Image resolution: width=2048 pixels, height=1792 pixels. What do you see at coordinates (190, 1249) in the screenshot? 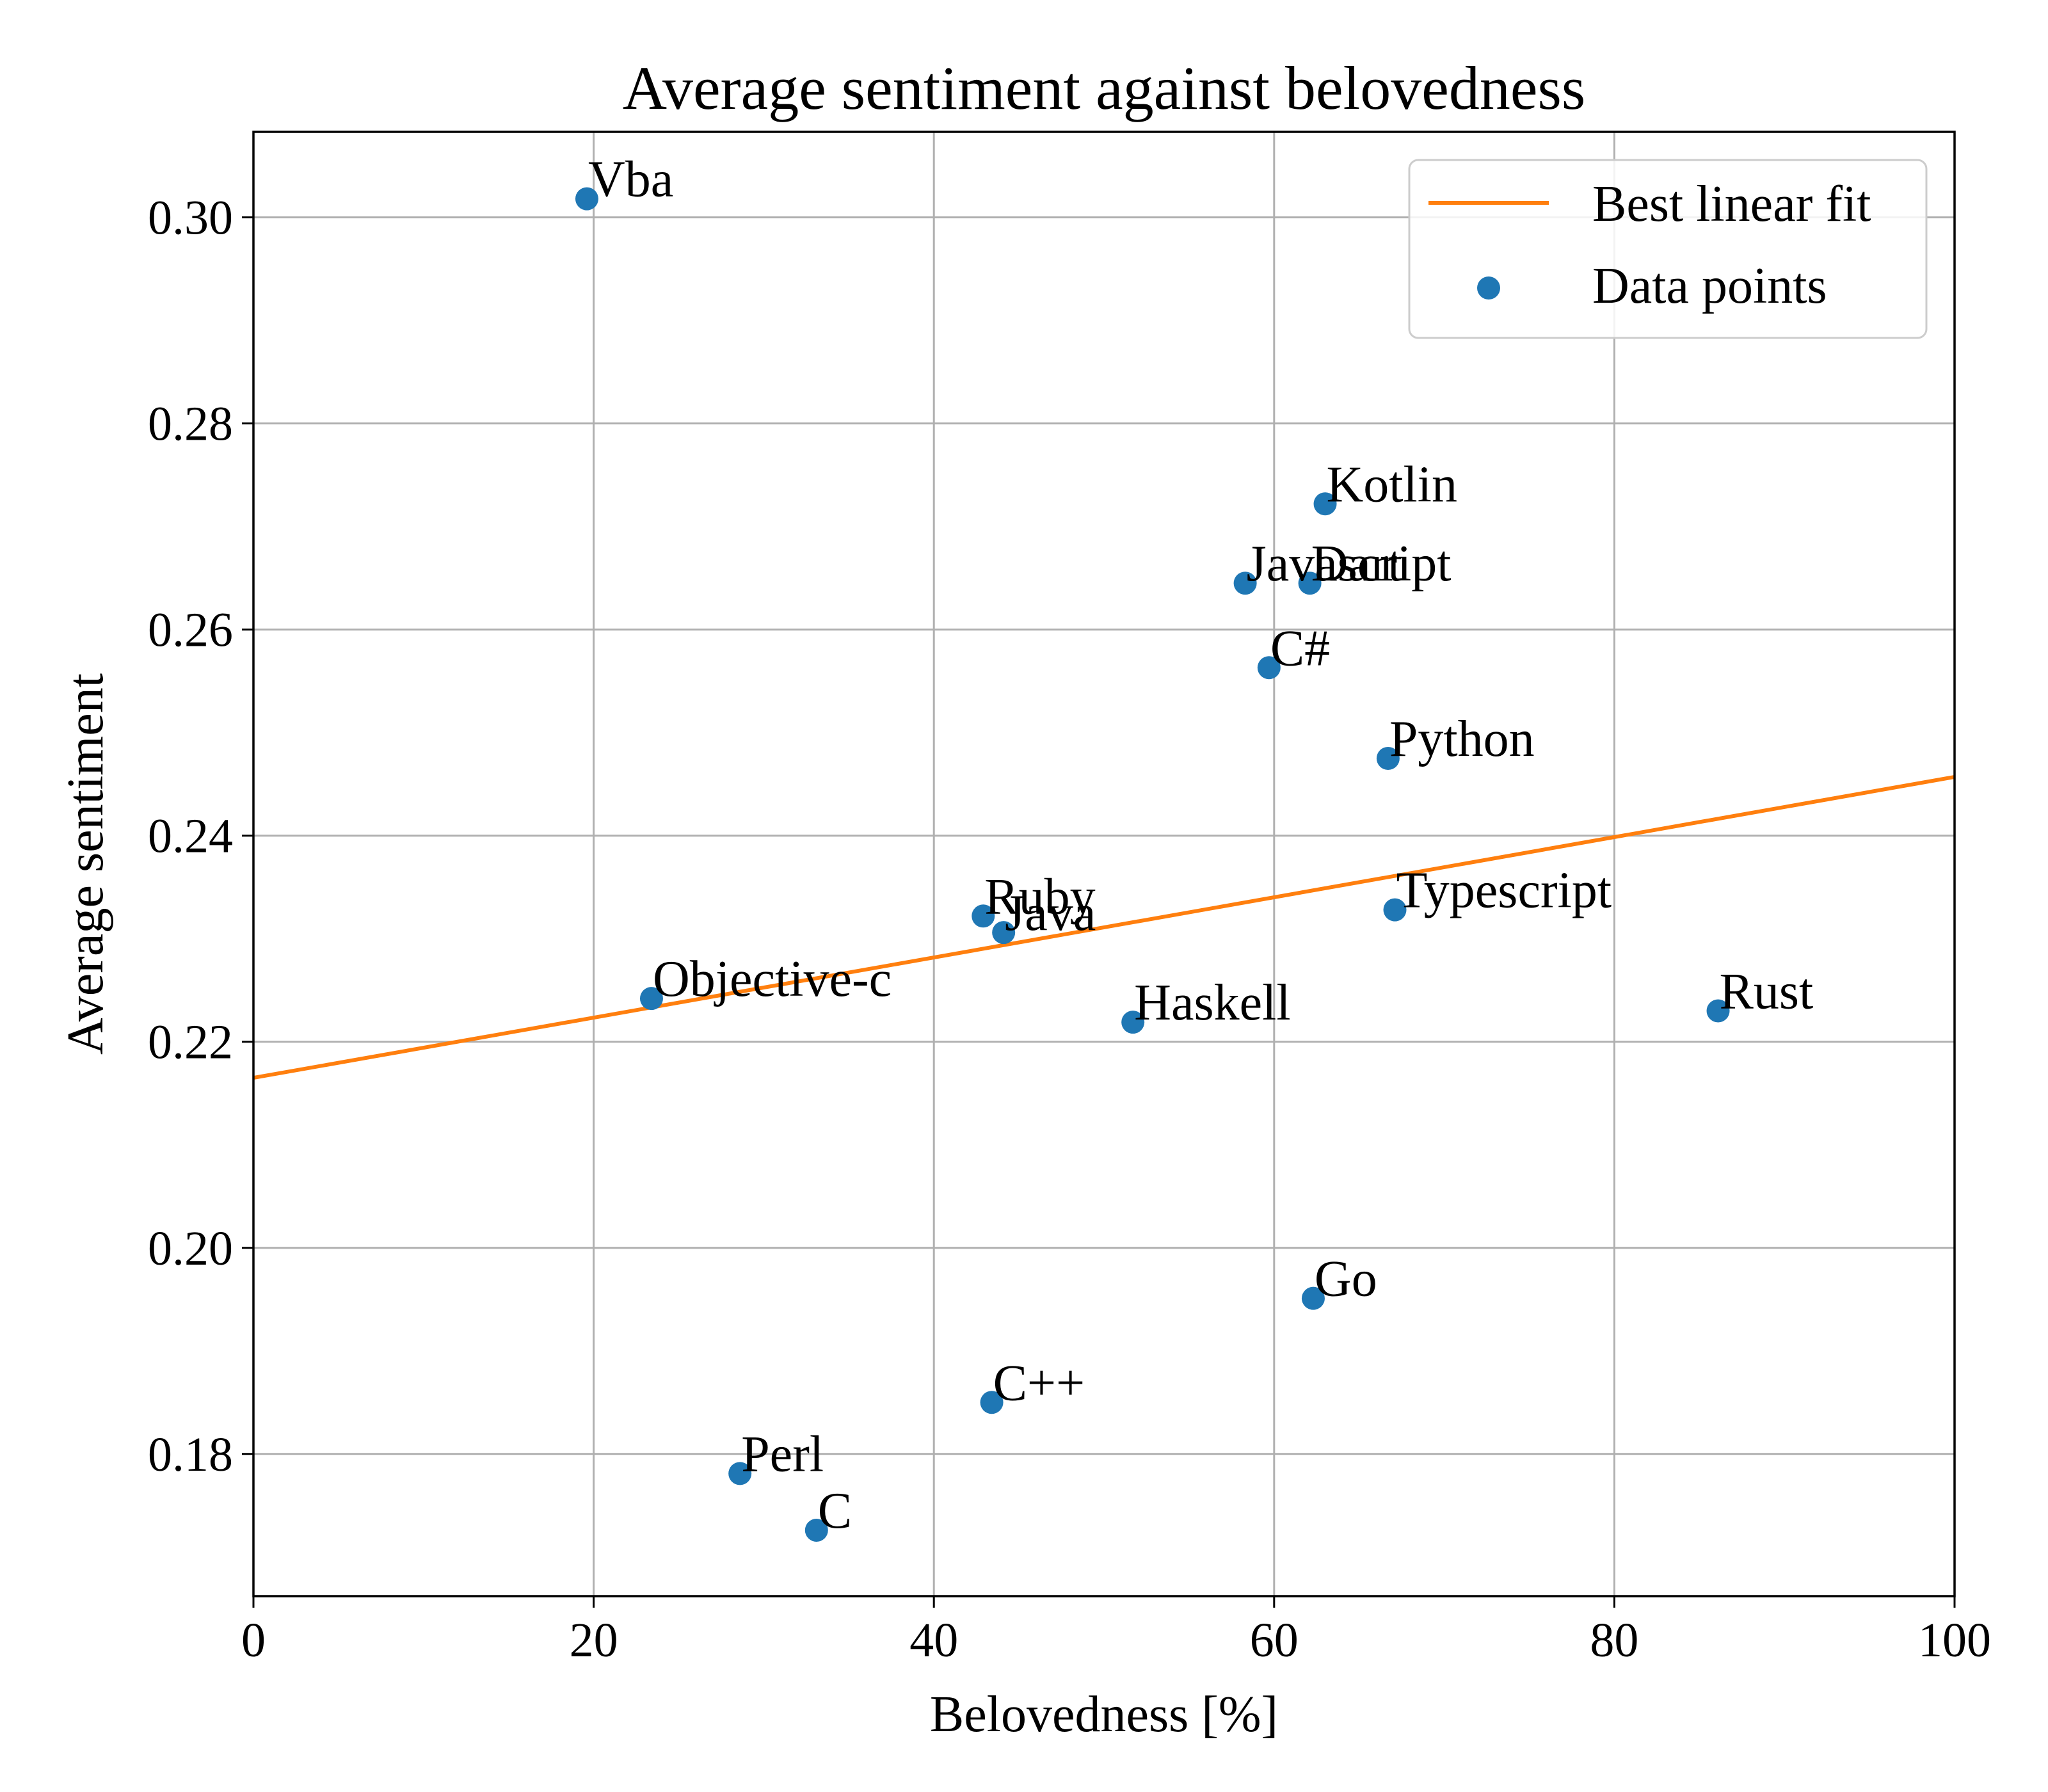
I see `y-tick-label: 0.20` at bounding box center [190, 1249].